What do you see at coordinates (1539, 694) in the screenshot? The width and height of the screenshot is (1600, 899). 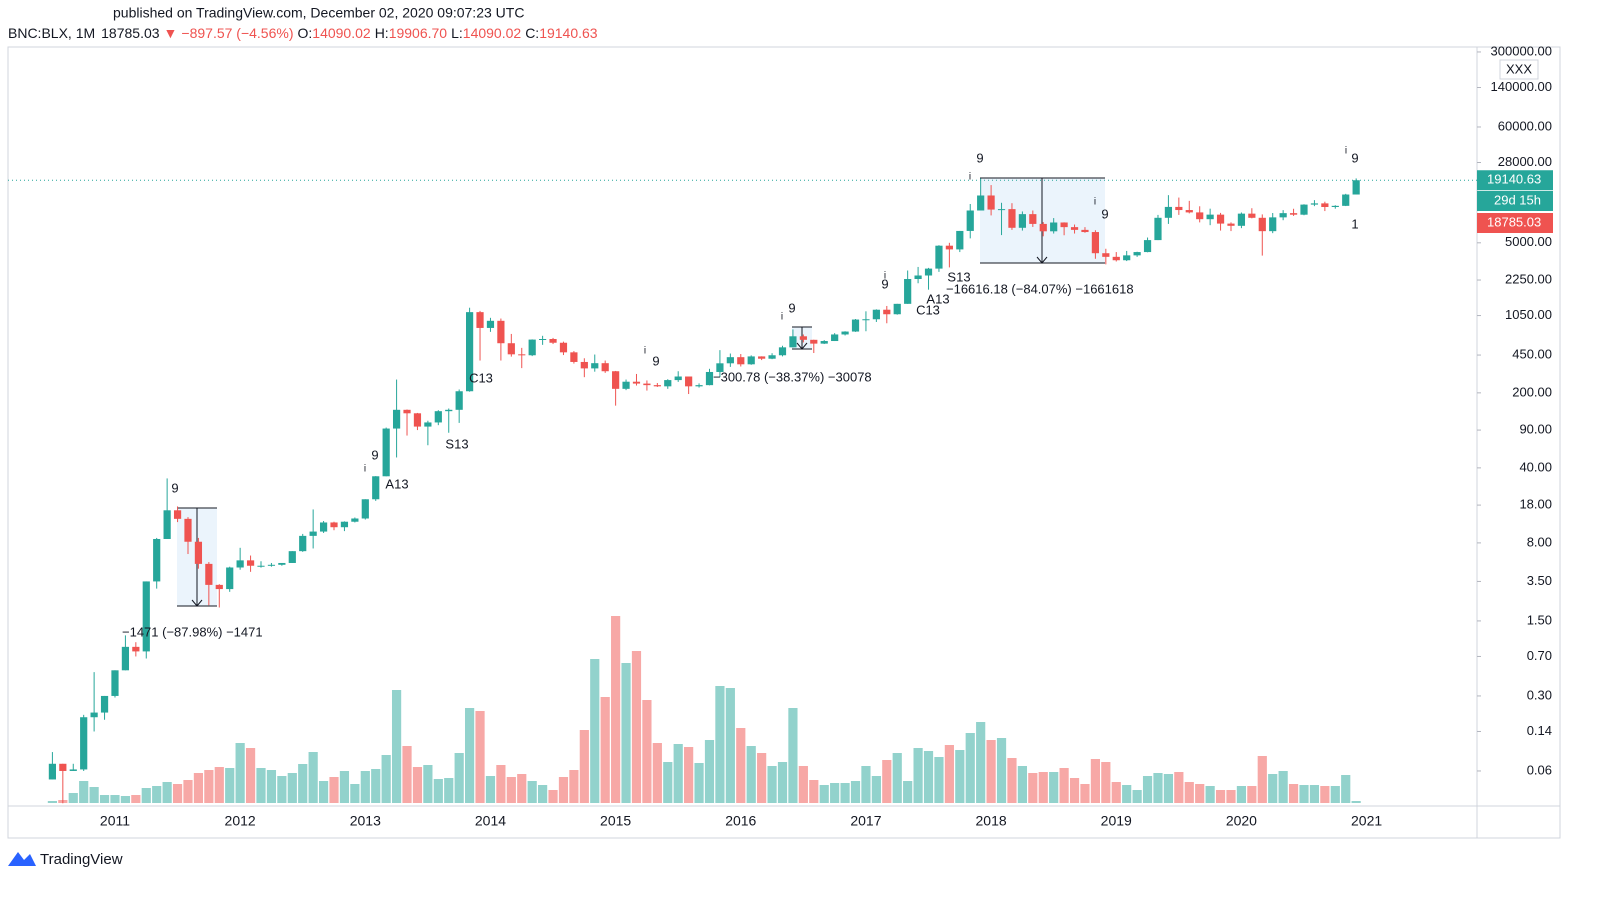 I see `y-tick-label: 0.30` at bounding box center [1539, 694].